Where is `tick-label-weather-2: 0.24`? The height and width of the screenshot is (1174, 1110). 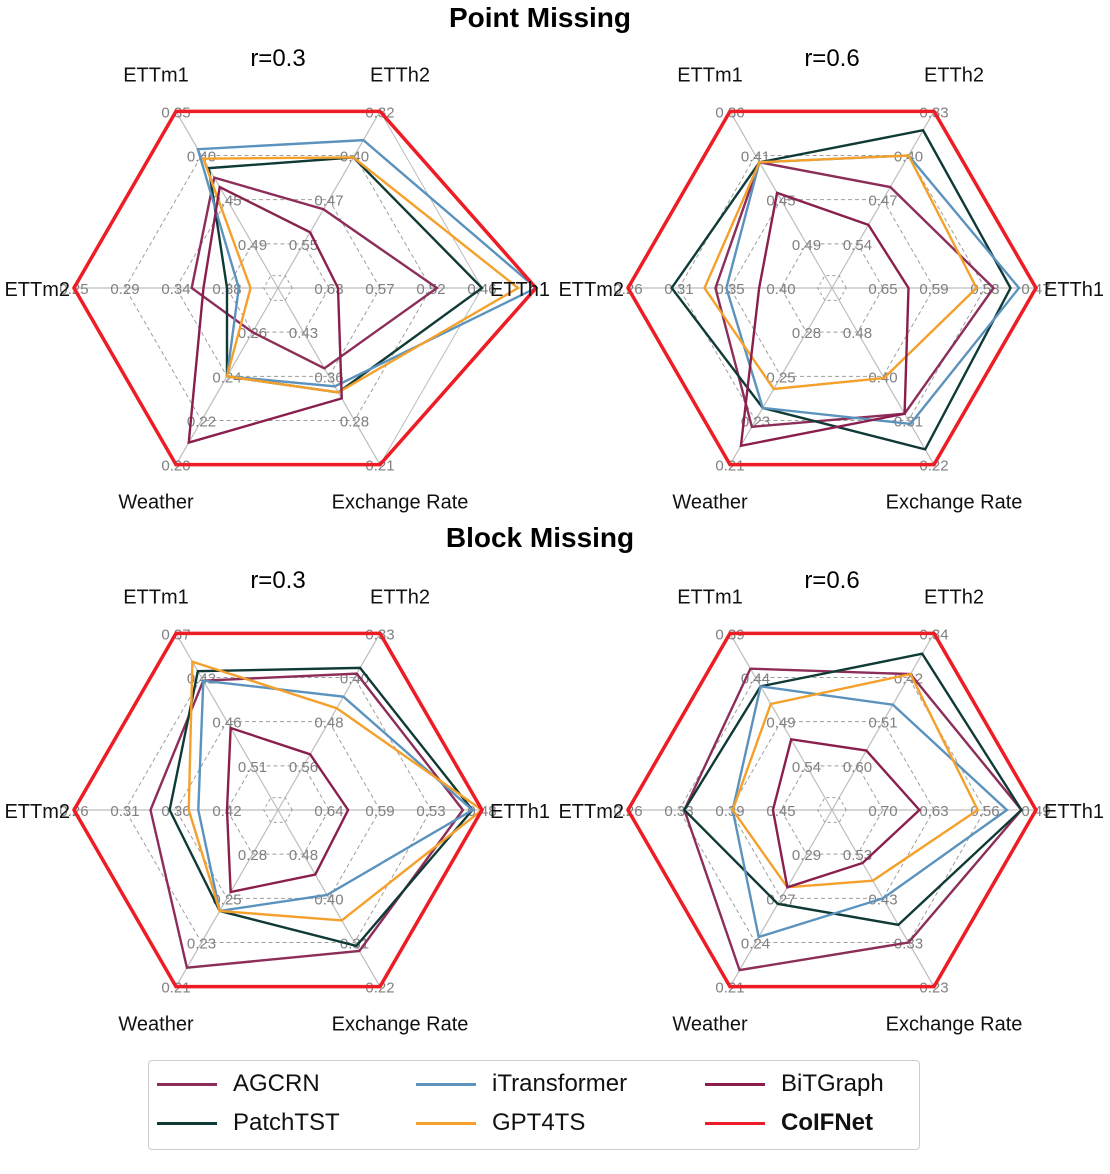 tick-label-weather-2: 0.24 is located at coordinates (226, 377).